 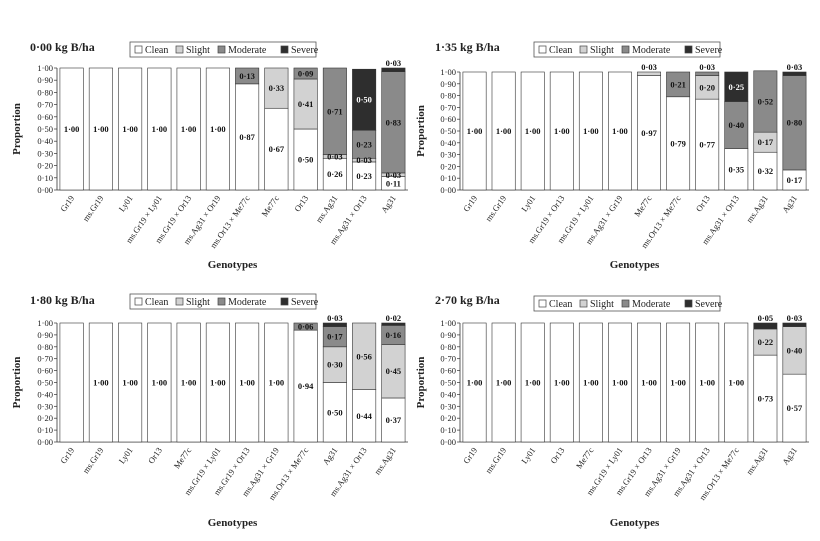 What do you see at coordinates (467, 300) in the screenshot?
I see `panel-title: 2·70 kg B/ha` at bounding box center [467, 300].